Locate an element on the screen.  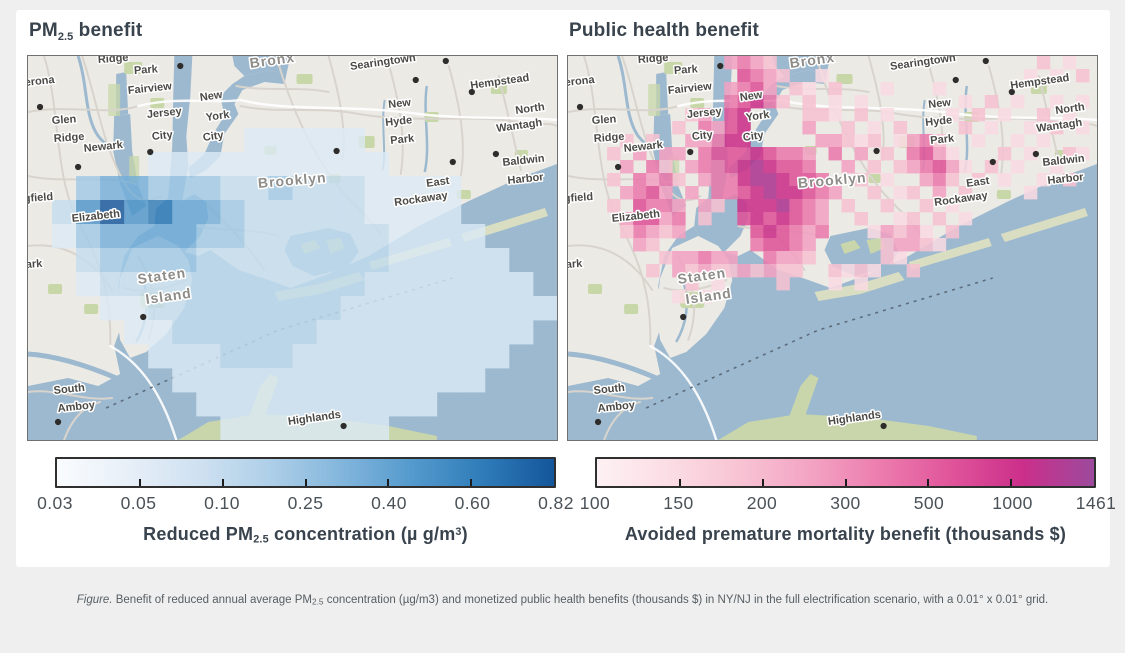
colorbar-tick-label: 0.82 is located at coordinates (556, 503).